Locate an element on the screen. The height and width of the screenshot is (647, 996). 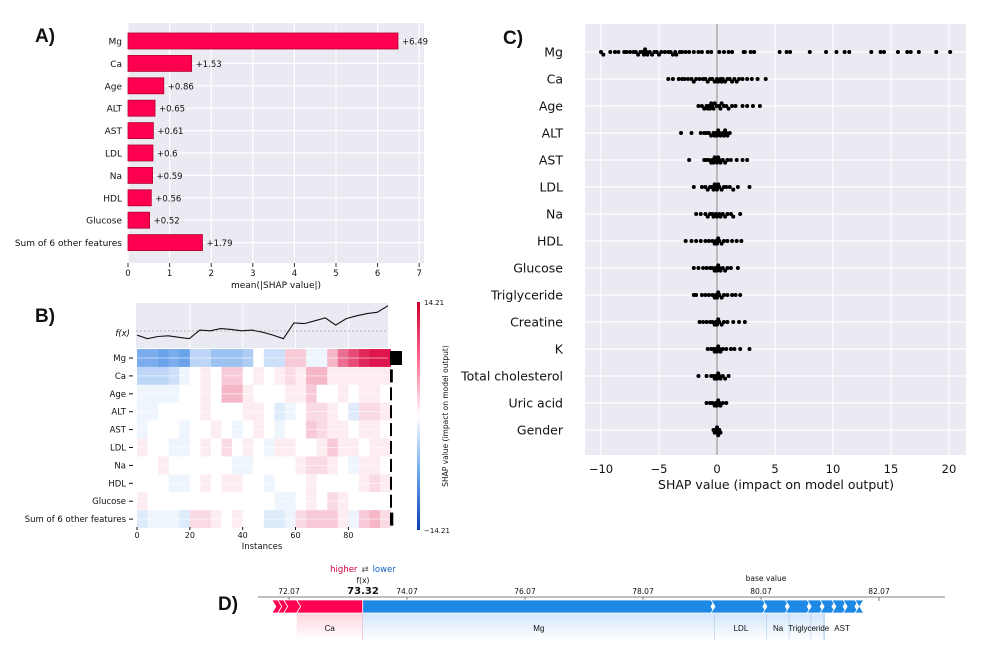
x-tick-label: 78.07 is located at coordinates (643, 591).